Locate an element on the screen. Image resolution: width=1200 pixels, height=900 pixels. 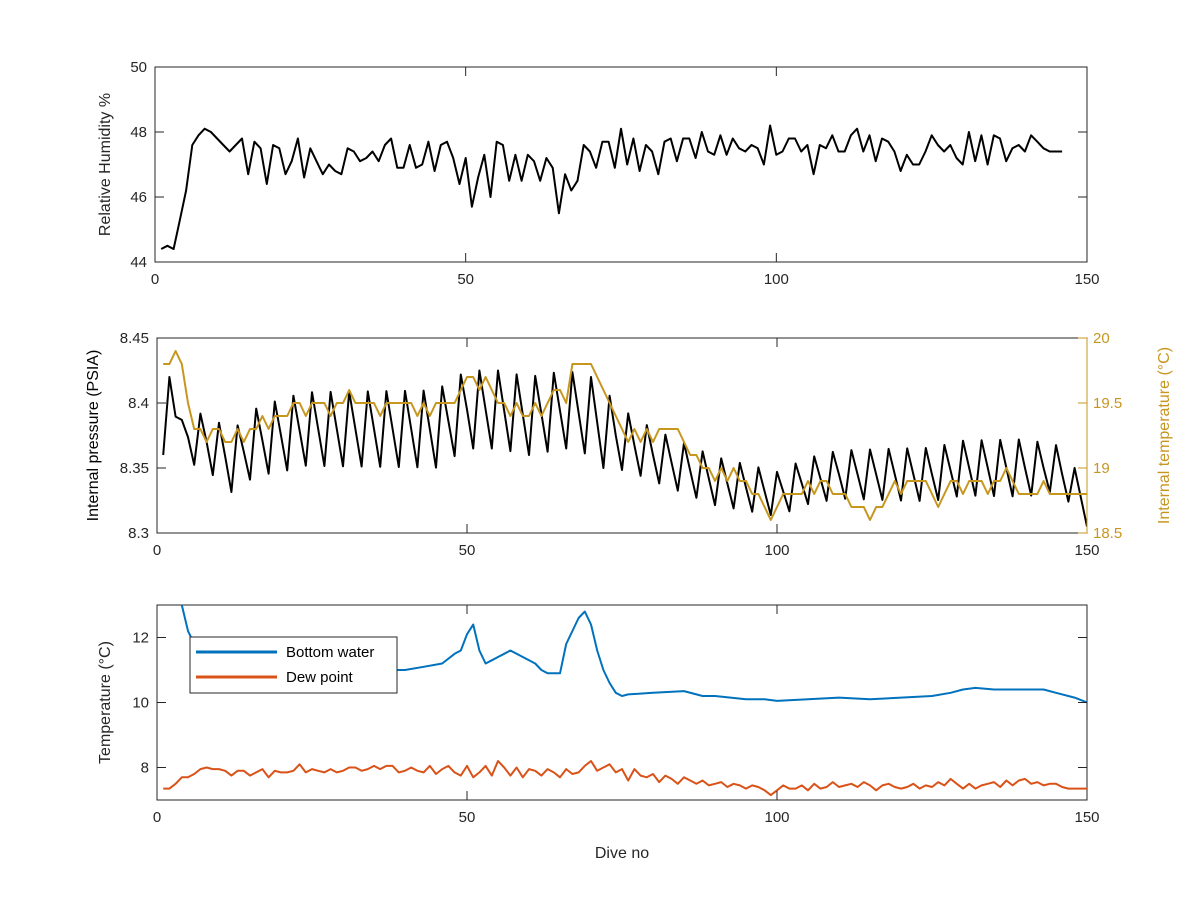
legend-entry: Bottom water is located at coordinates (330, 652).